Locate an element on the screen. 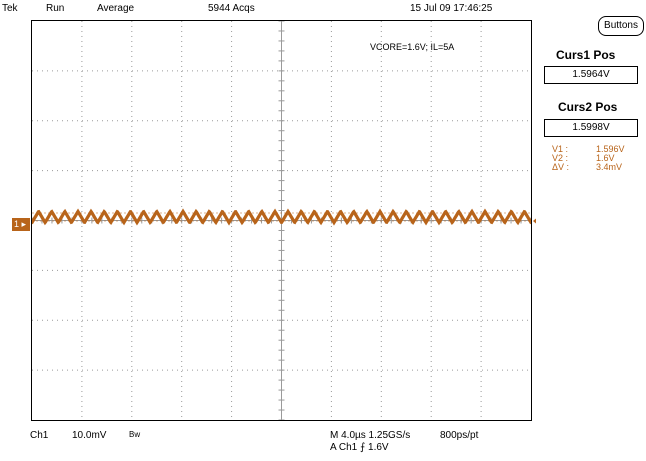  readout-key: V1 : is located at coordinates (560, 149).